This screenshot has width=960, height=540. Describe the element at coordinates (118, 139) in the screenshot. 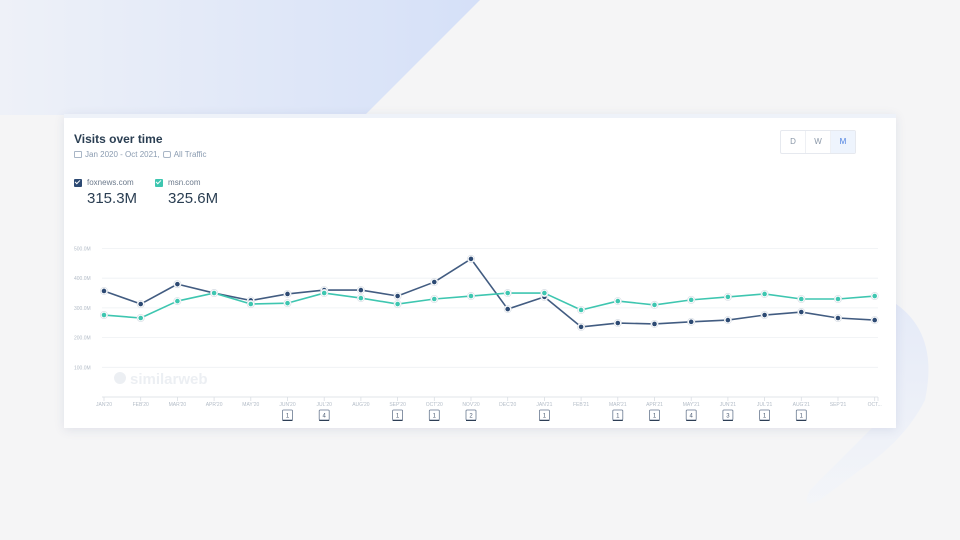

I see `widget-title: Visits over time` at that location.